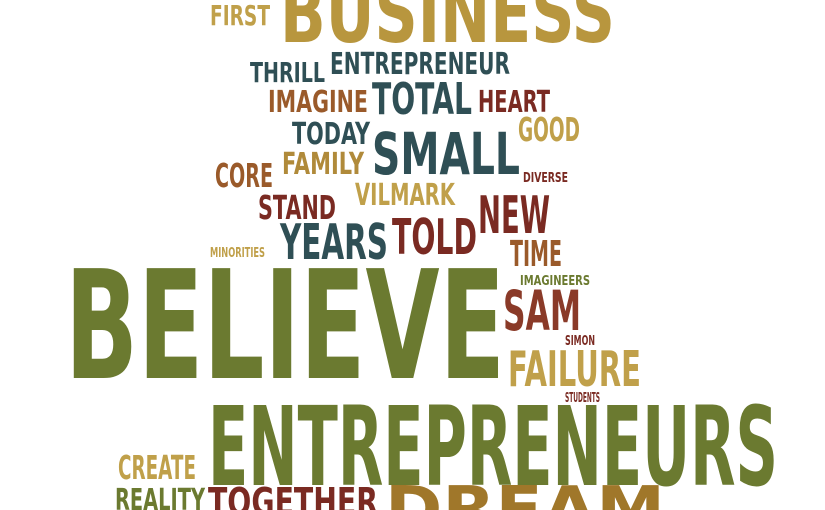  I want to click on word: SMALL, so click(446, 154).